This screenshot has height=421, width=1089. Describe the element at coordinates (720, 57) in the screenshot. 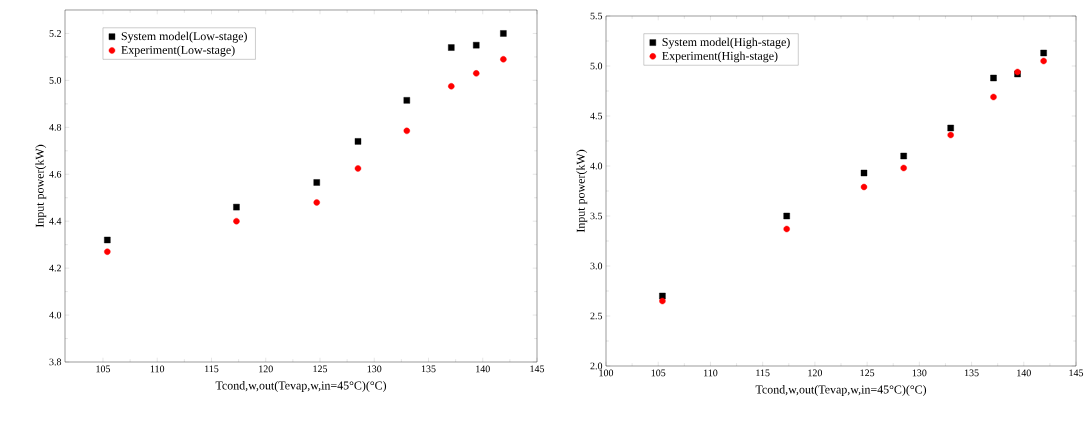

I see `legend-label: Experiment(High-stage)` at that location.